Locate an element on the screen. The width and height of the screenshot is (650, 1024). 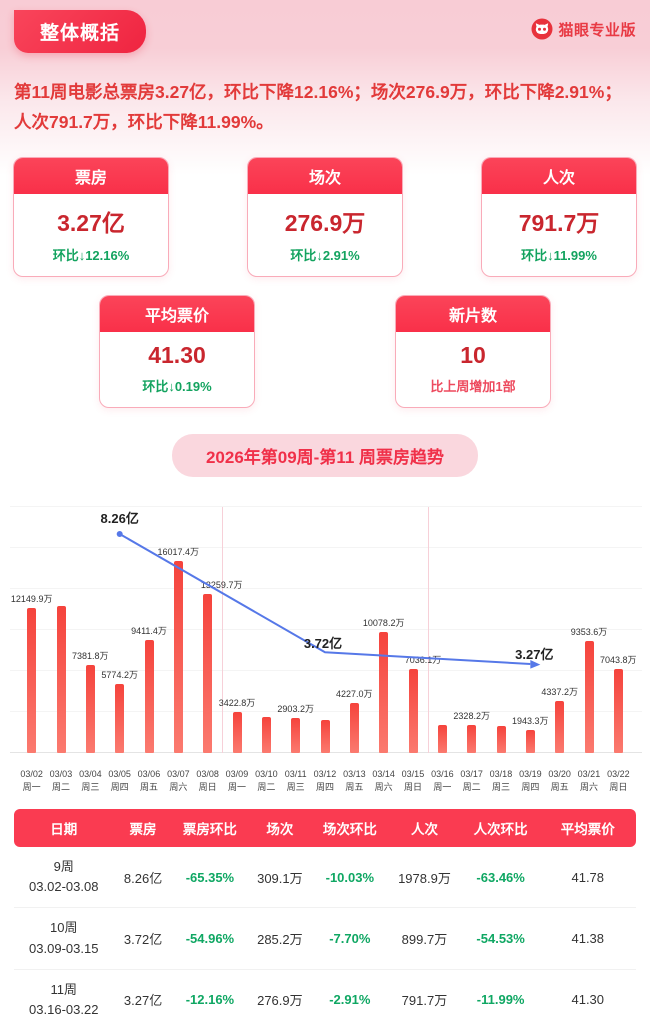
x-axis-date: 03/19 is located at coordinates (530, 774).